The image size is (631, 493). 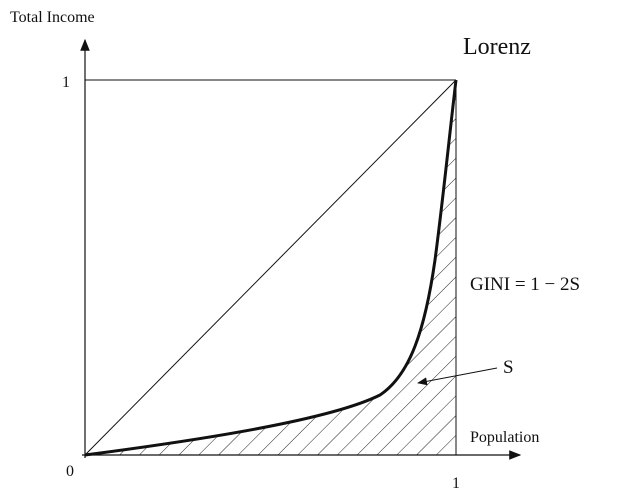 What do you see at coordinates (52, 17) in the screenshot?
I see `y-axis-label: Total Income` at bounding box center [52, 17].